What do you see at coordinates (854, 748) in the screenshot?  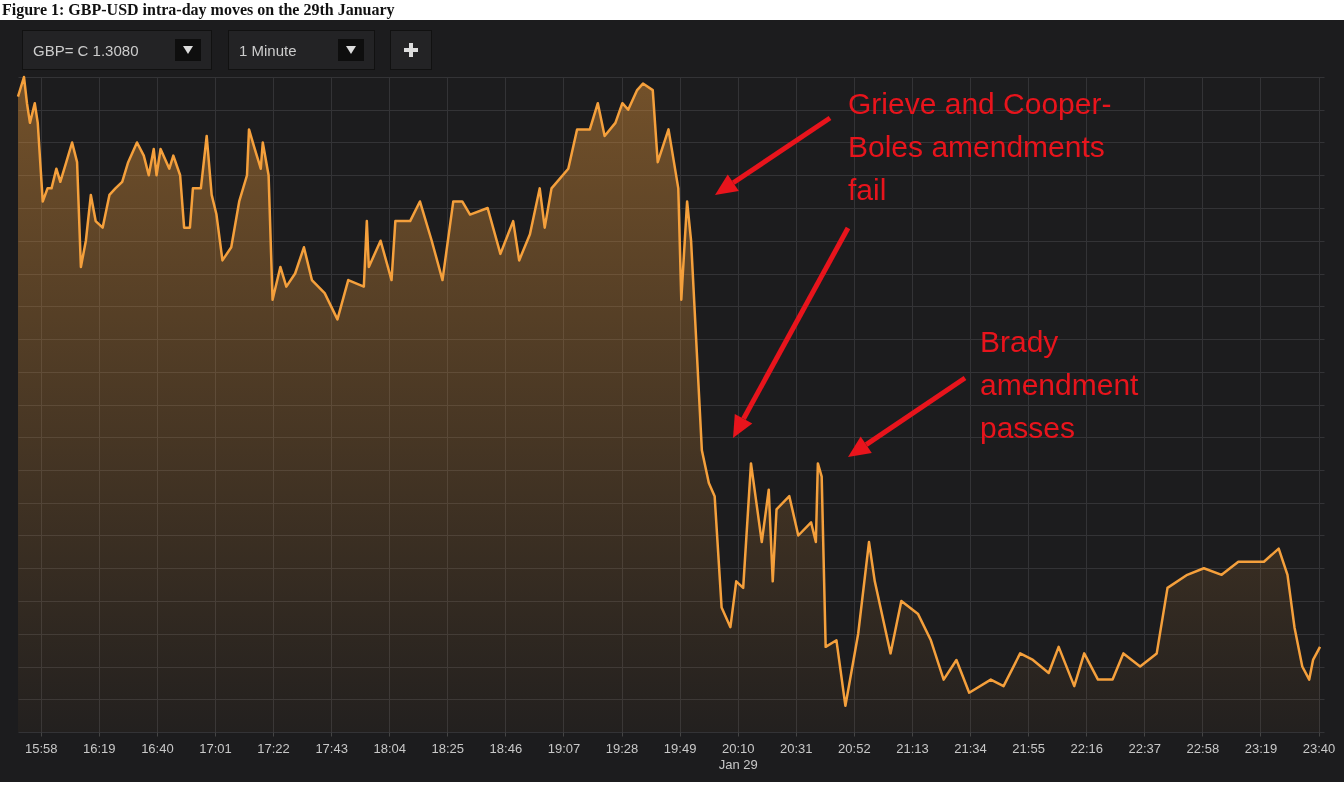 I see `x-tick-label: 20:52` at bounding box center [854, 748].